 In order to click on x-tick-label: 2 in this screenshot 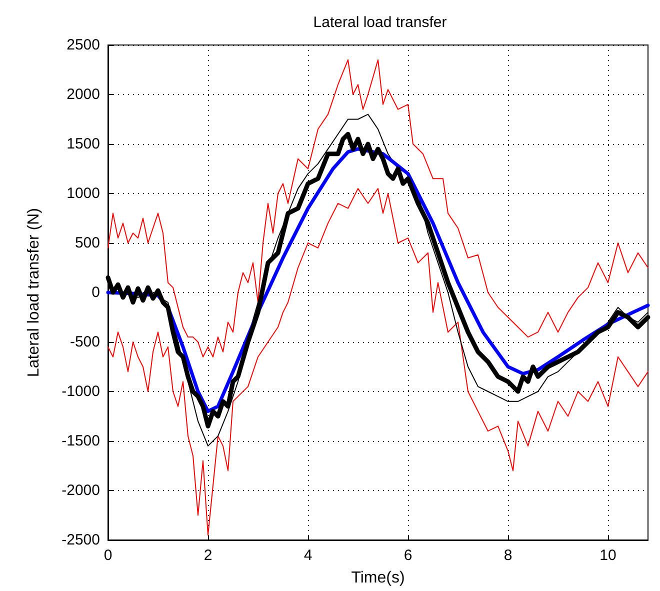, I will do `click(208, 555)`.